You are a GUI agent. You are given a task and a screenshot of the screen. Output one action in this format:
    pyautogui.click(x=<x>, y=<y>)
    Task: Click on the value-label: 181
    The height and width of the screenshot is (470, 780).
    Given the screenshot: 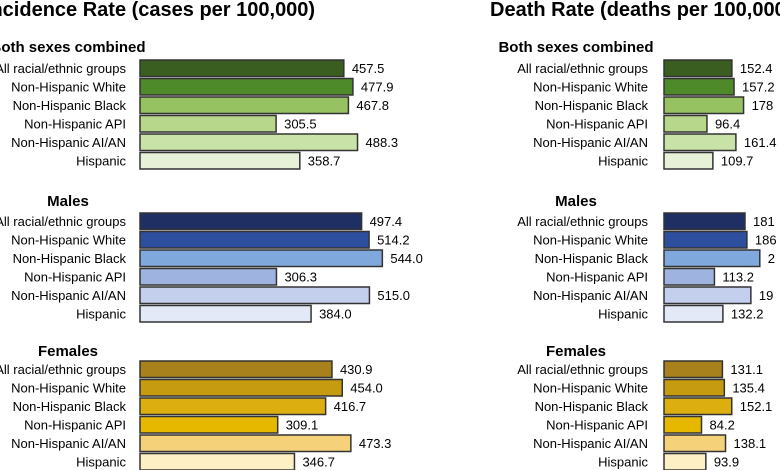 What is the action you would take?
    pyautogui.click(x=764, y=221)
    